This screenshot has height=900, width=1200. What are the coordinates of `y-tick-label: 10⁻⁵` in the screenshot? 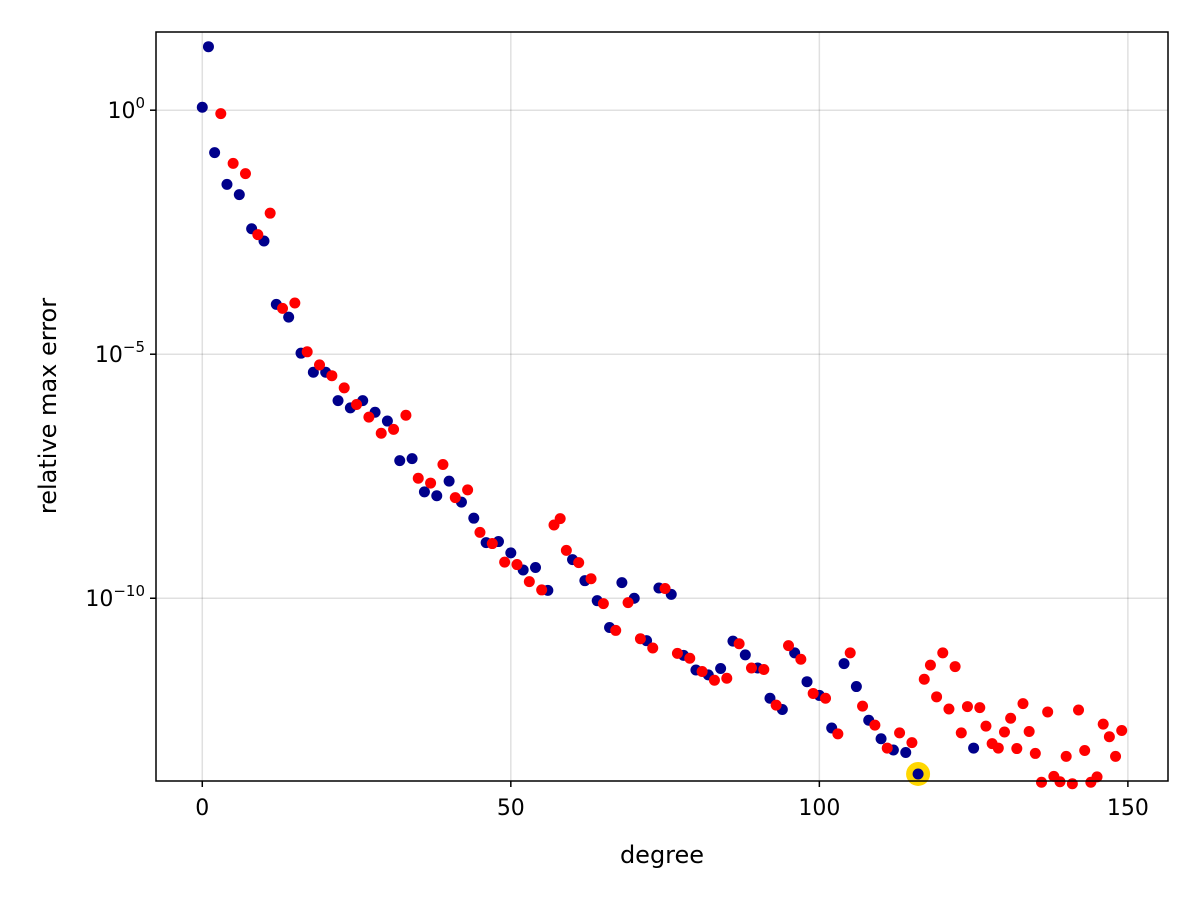 It's located at (120, 353).